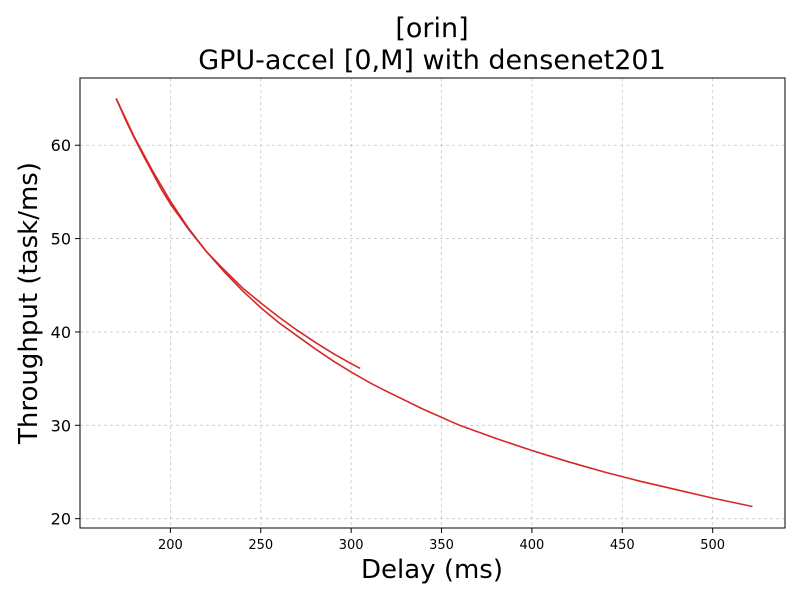 Image resolution: width=800 pixels, height=600 pixels. Describe the element at coordinates (431, 28) in the screenshot. I see `chart-title-line1: [orin]` at that location.